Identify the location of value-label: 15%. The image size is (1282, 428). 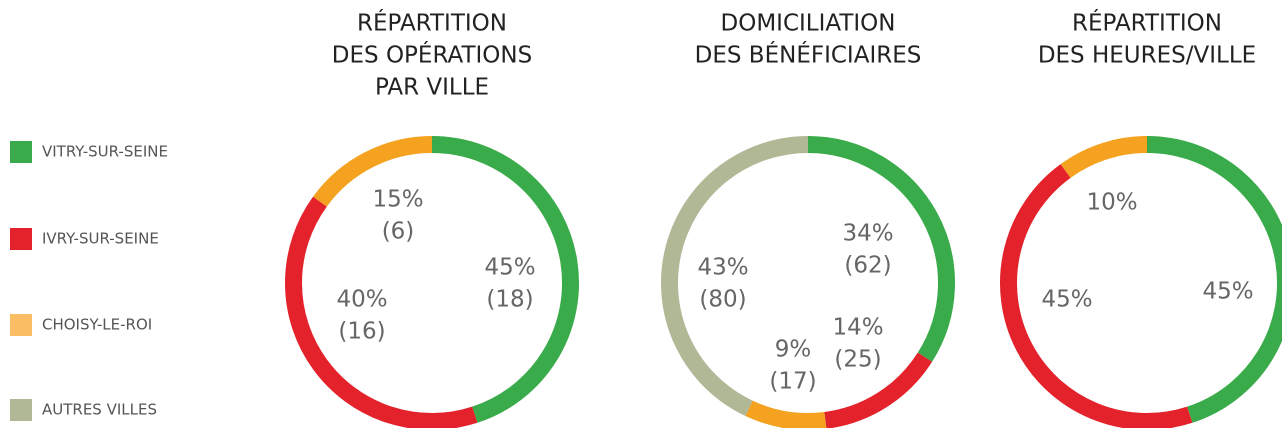
(397, 200).